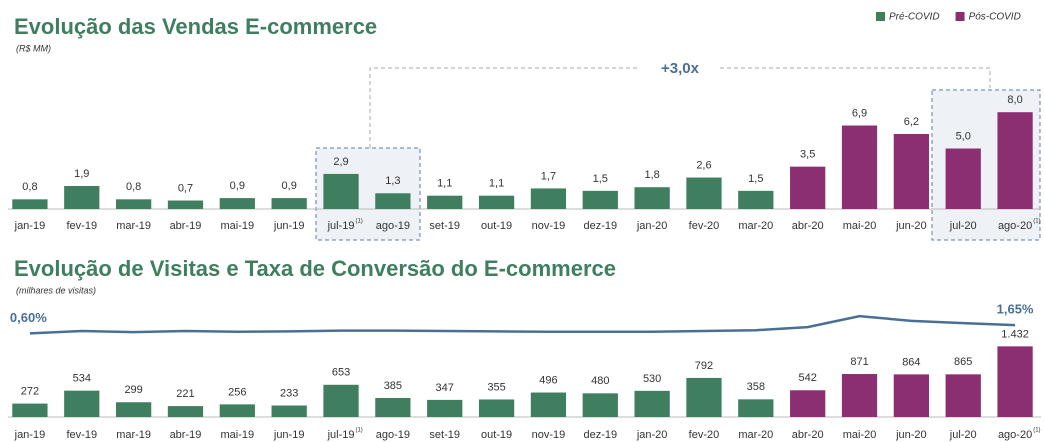 This screenshot has height=442, width=1045. Describe the element at coordinates (704, 366) in the screenshot. I see `value-label: 792` at that location.